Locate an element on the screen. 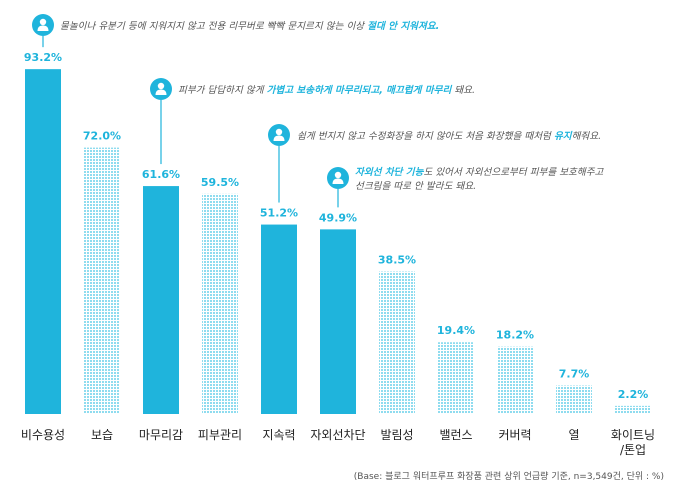  category-label-1: 비수용성 is located at coordinates (43, 435).